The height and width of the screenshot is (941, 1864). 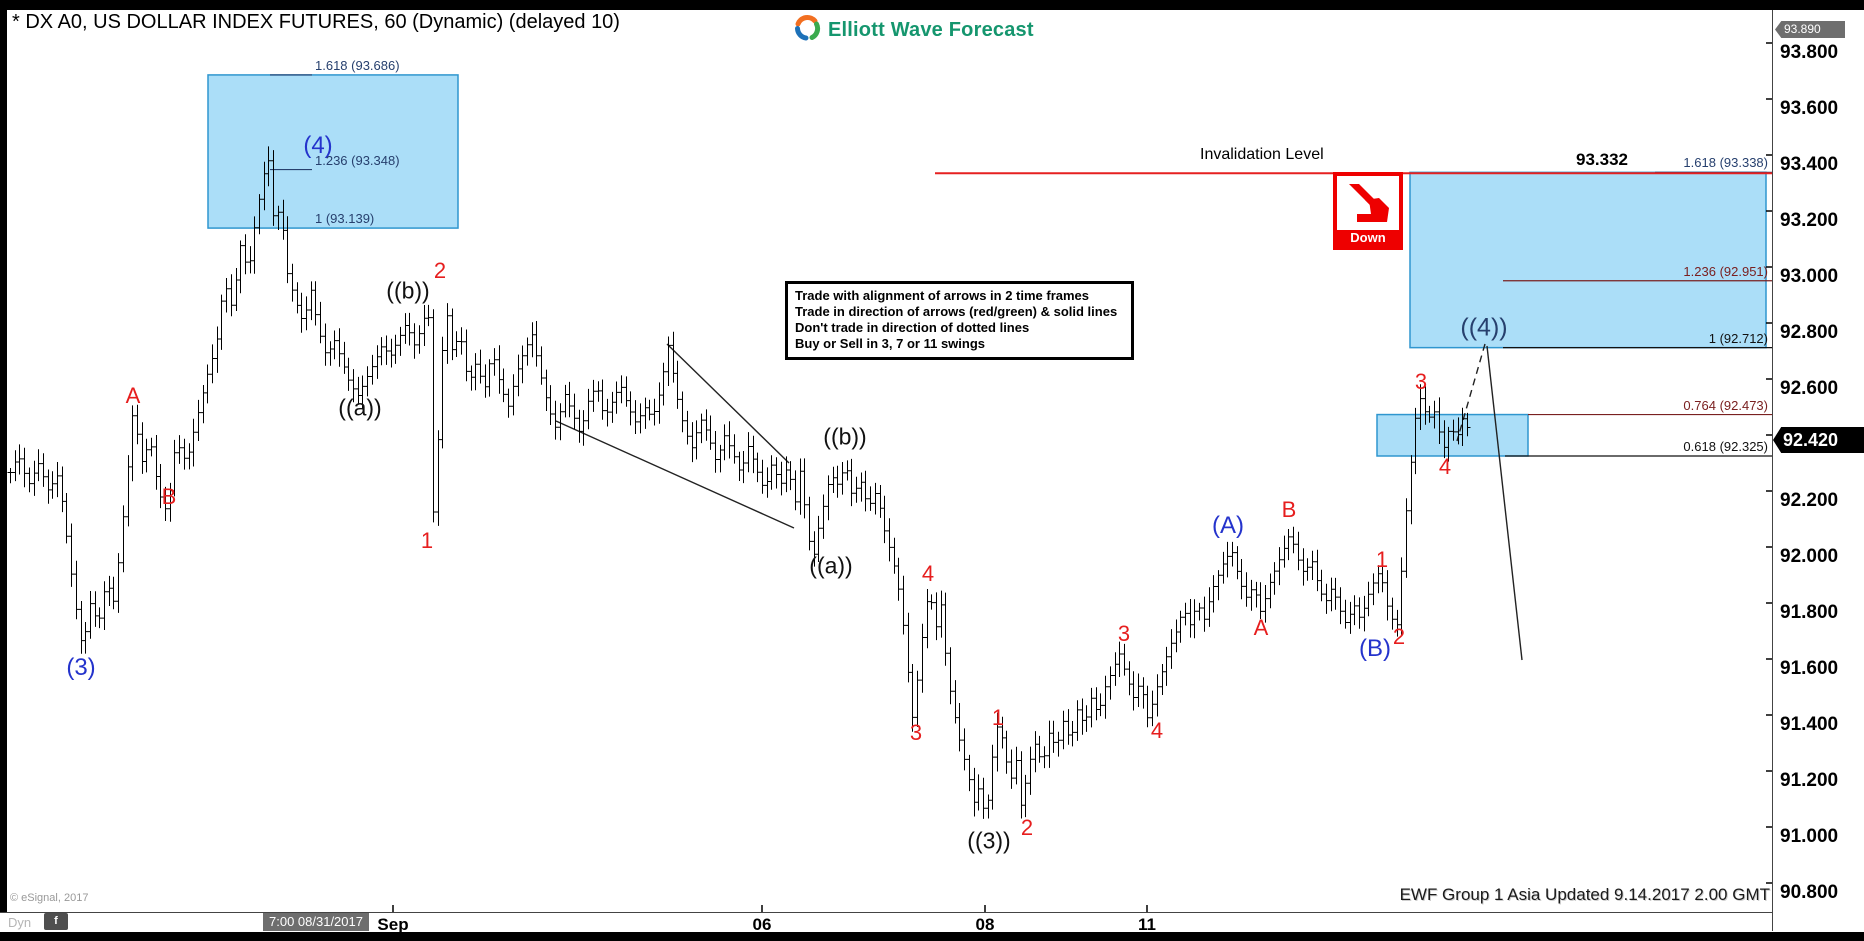 I want to click on fib-zone-pullback-zone, so click(x=1452, y=435).